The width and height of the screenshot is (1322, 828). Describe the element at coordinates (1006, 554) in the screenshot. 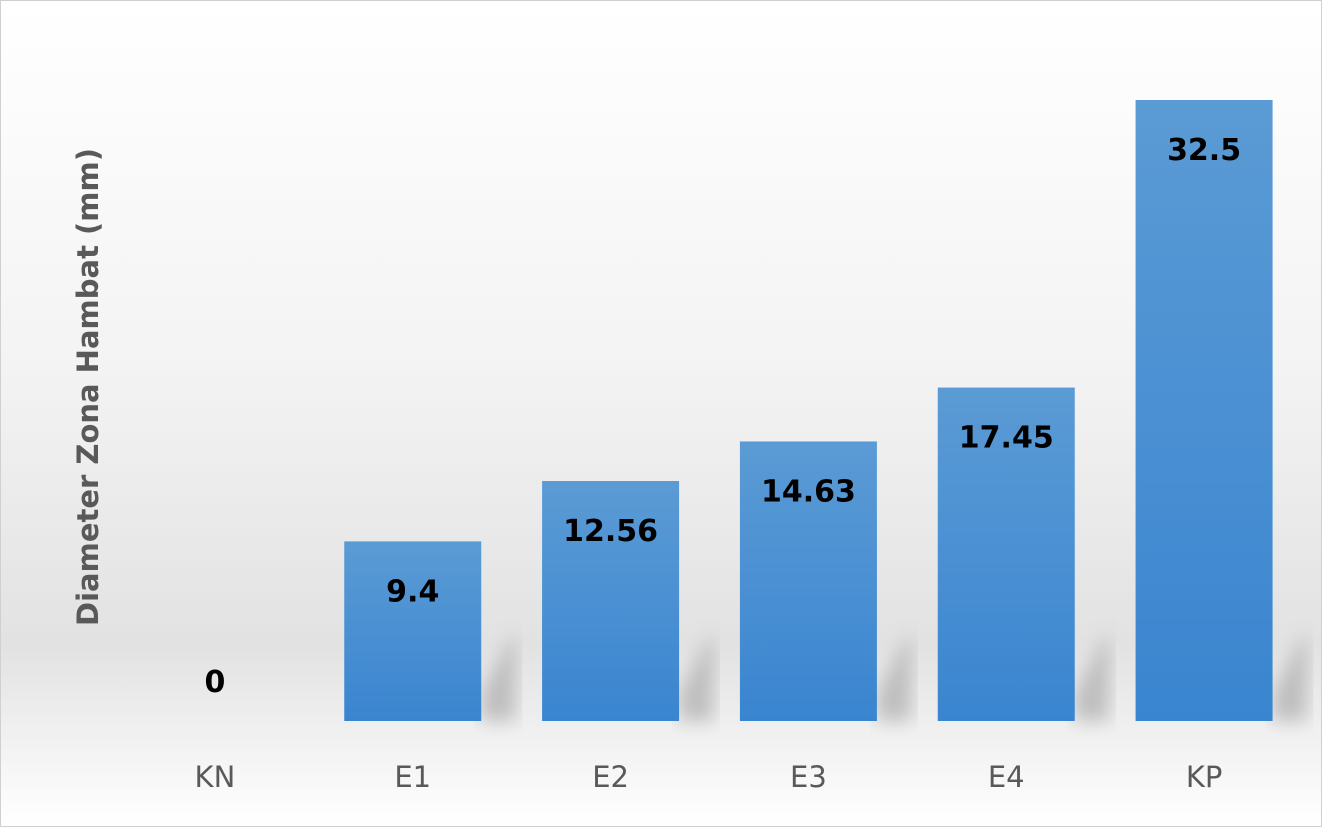

I see `bar-e4` at that location.